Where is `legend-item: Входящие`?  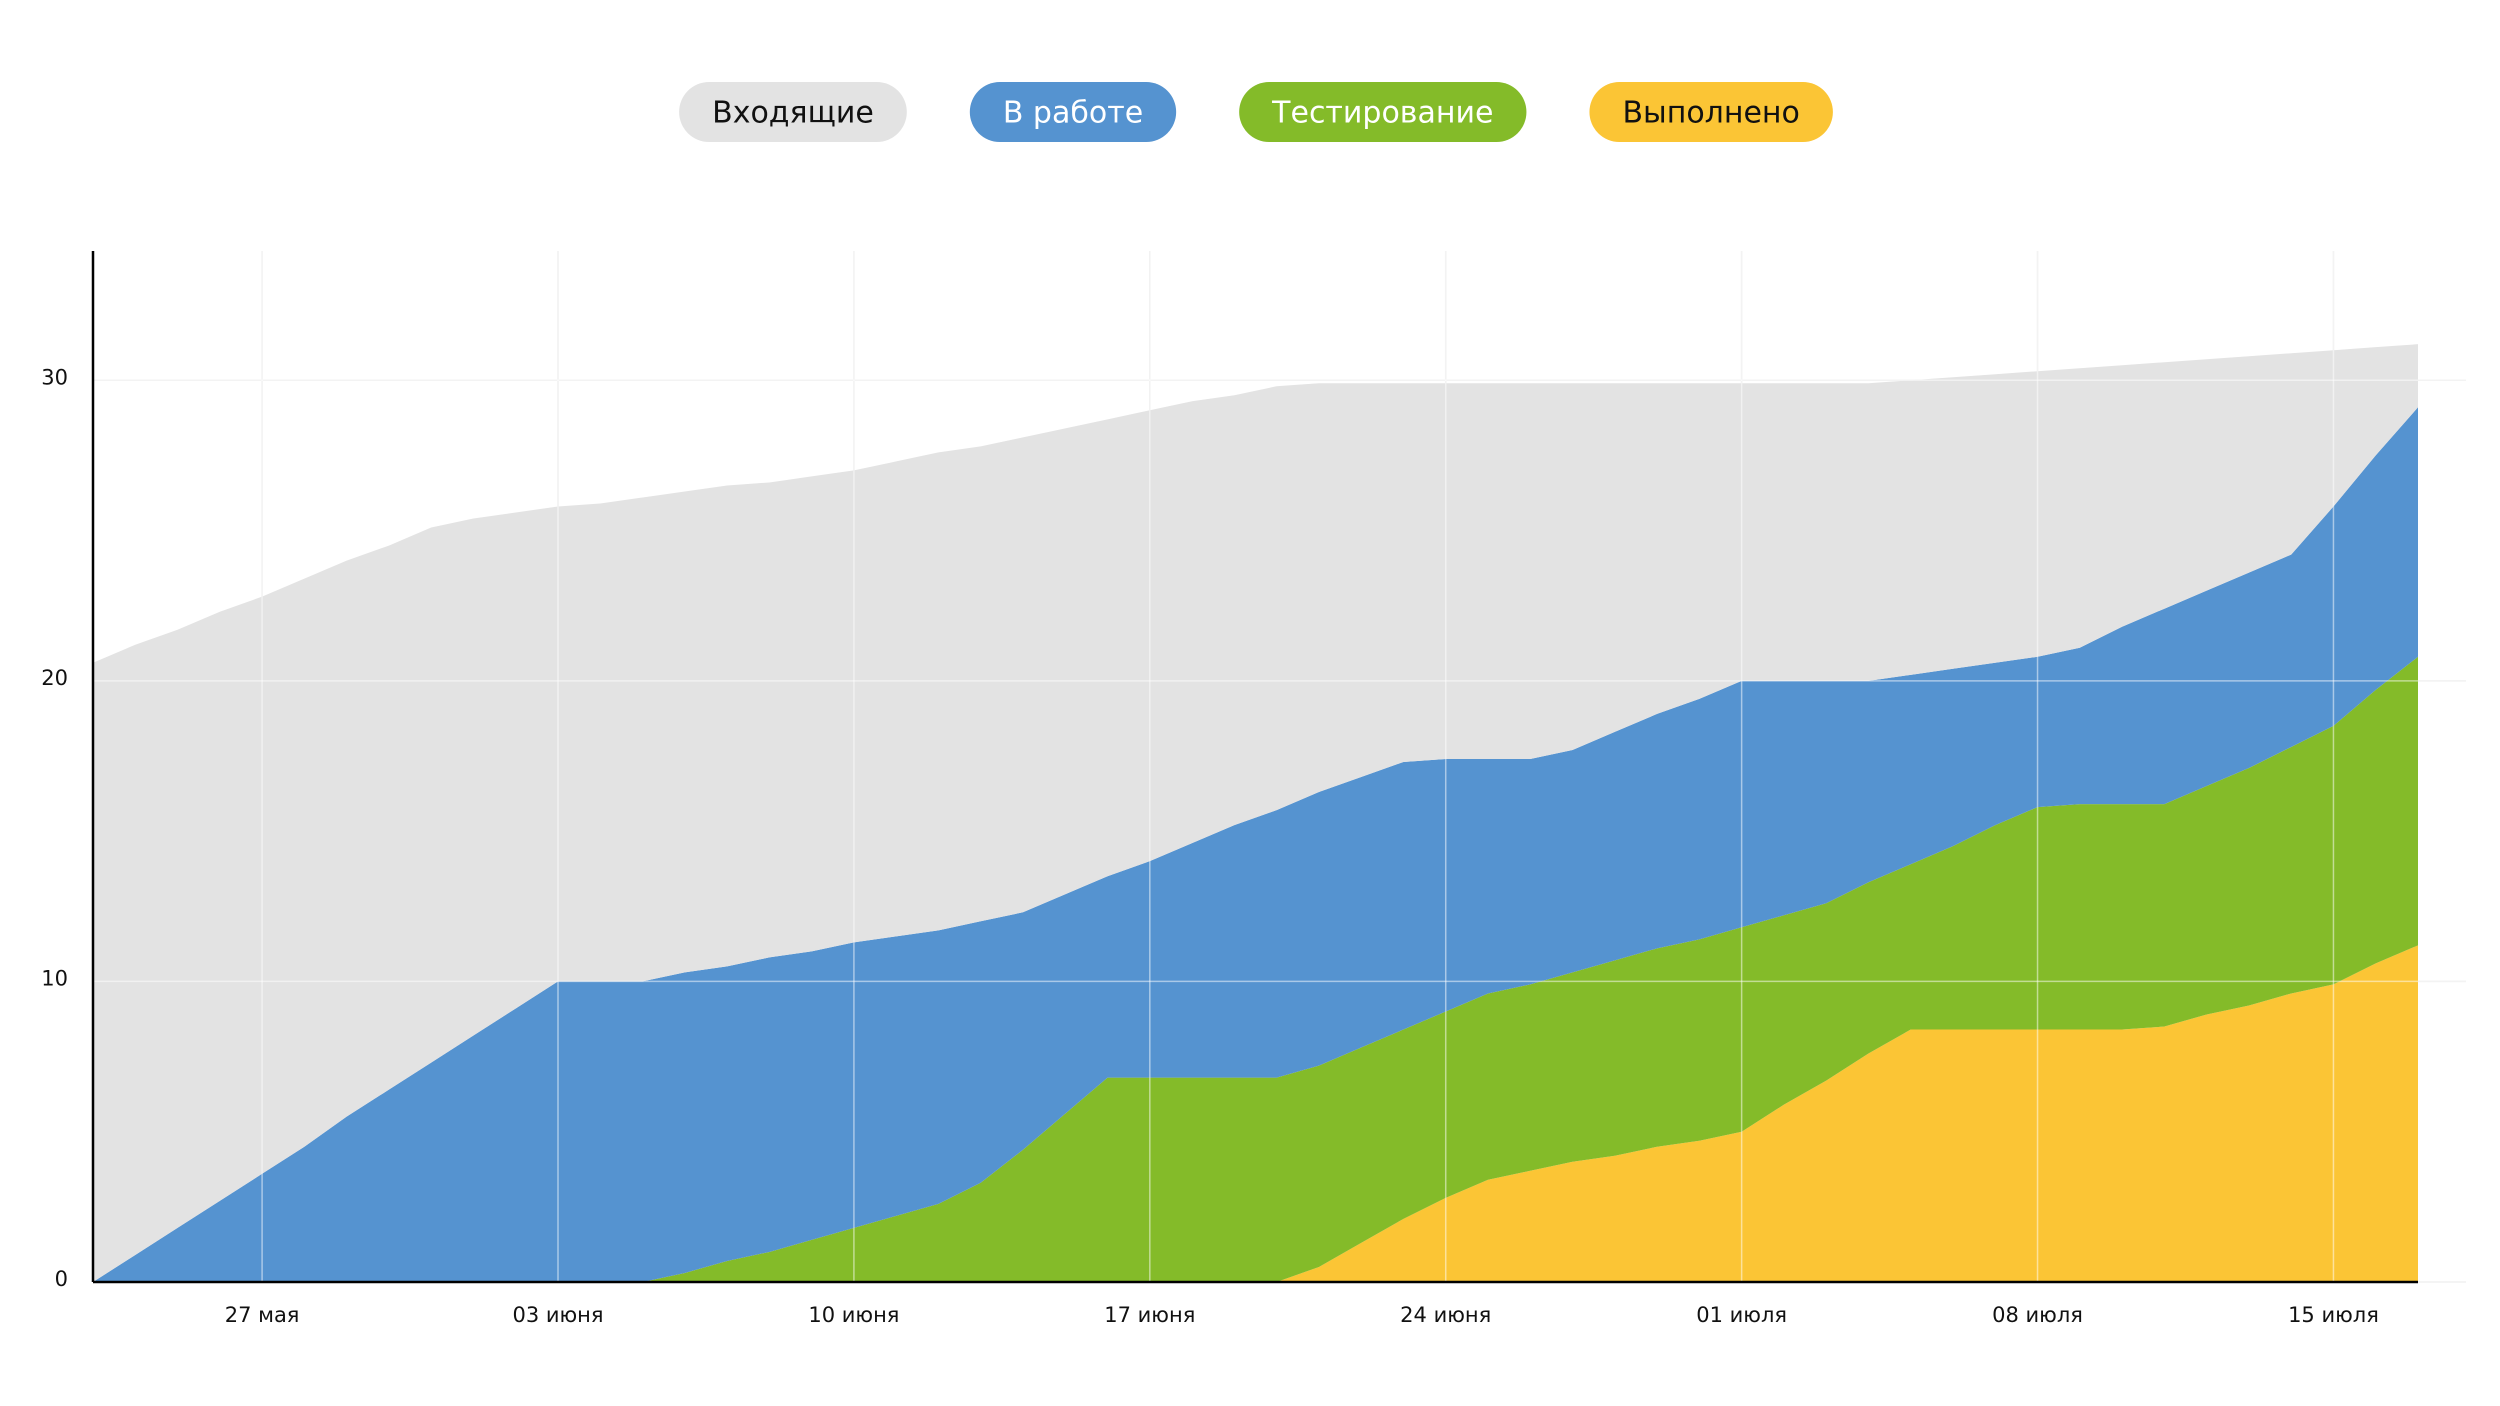
legend-item: Входящие is located at coordinates (793, 112).